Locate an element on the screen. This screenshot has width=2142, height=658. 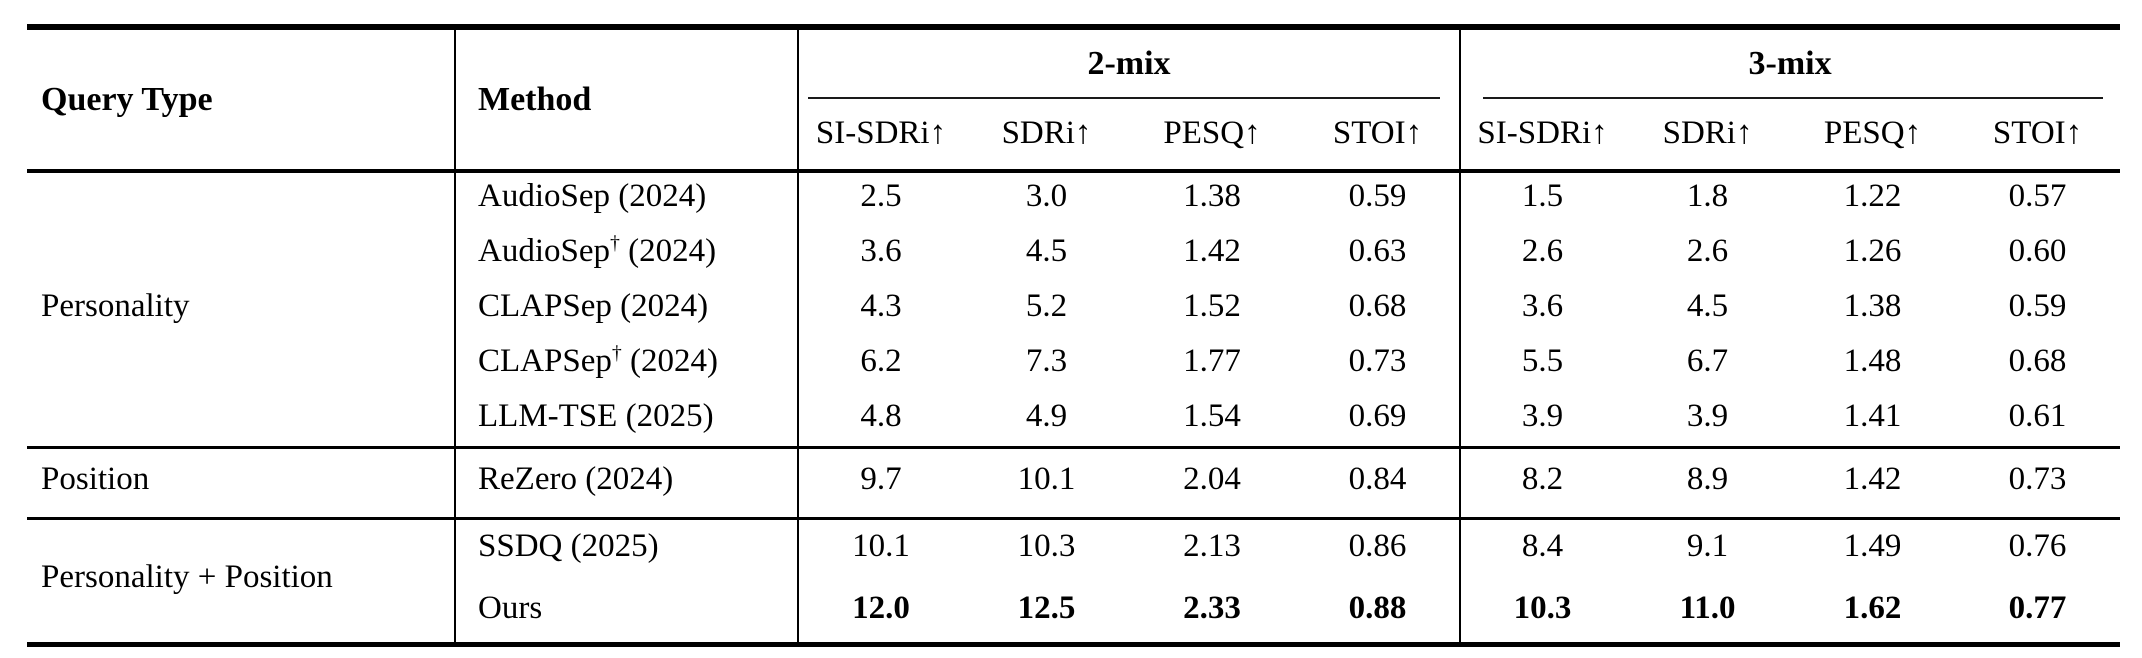
value-cell: 8.4 is located at coordinates (1542, 545).